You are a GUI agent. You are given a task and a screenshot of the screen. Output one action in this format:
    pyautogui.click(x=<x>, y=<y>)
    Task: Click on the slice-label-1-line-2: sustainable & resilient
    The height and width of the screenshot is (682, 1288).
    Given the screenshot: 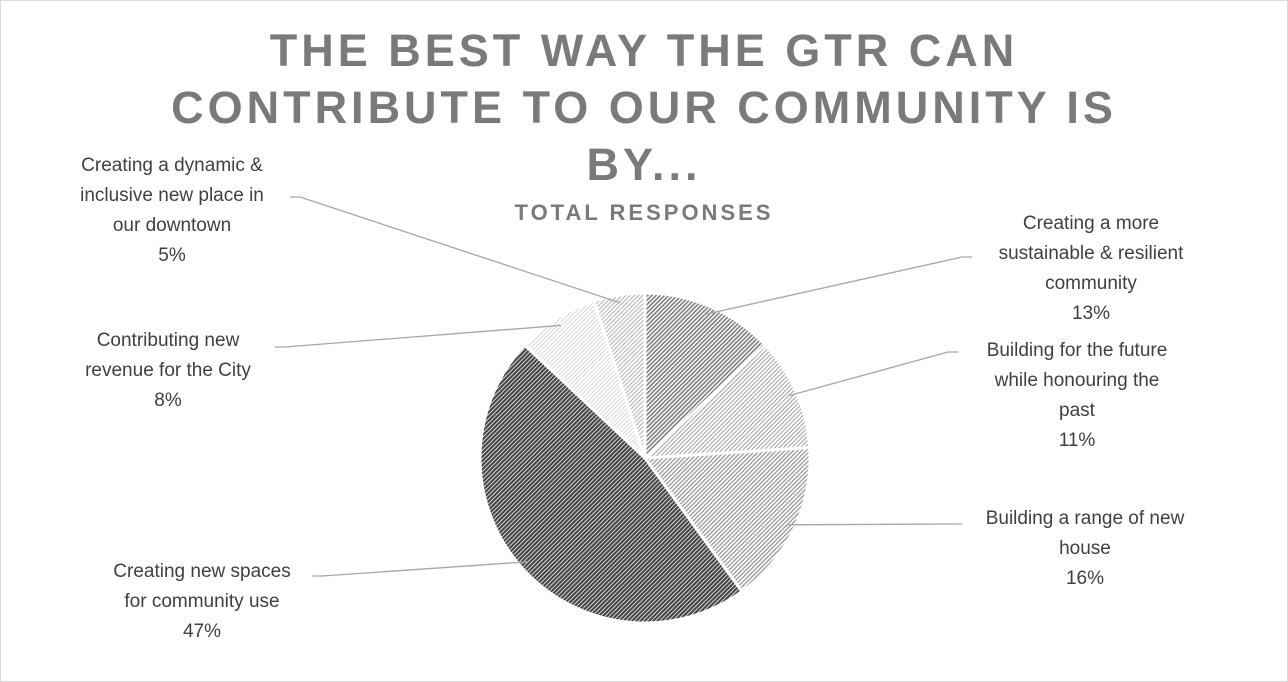 What is the action you would take?
    pyautogui.click(x=1092, y=253)
    